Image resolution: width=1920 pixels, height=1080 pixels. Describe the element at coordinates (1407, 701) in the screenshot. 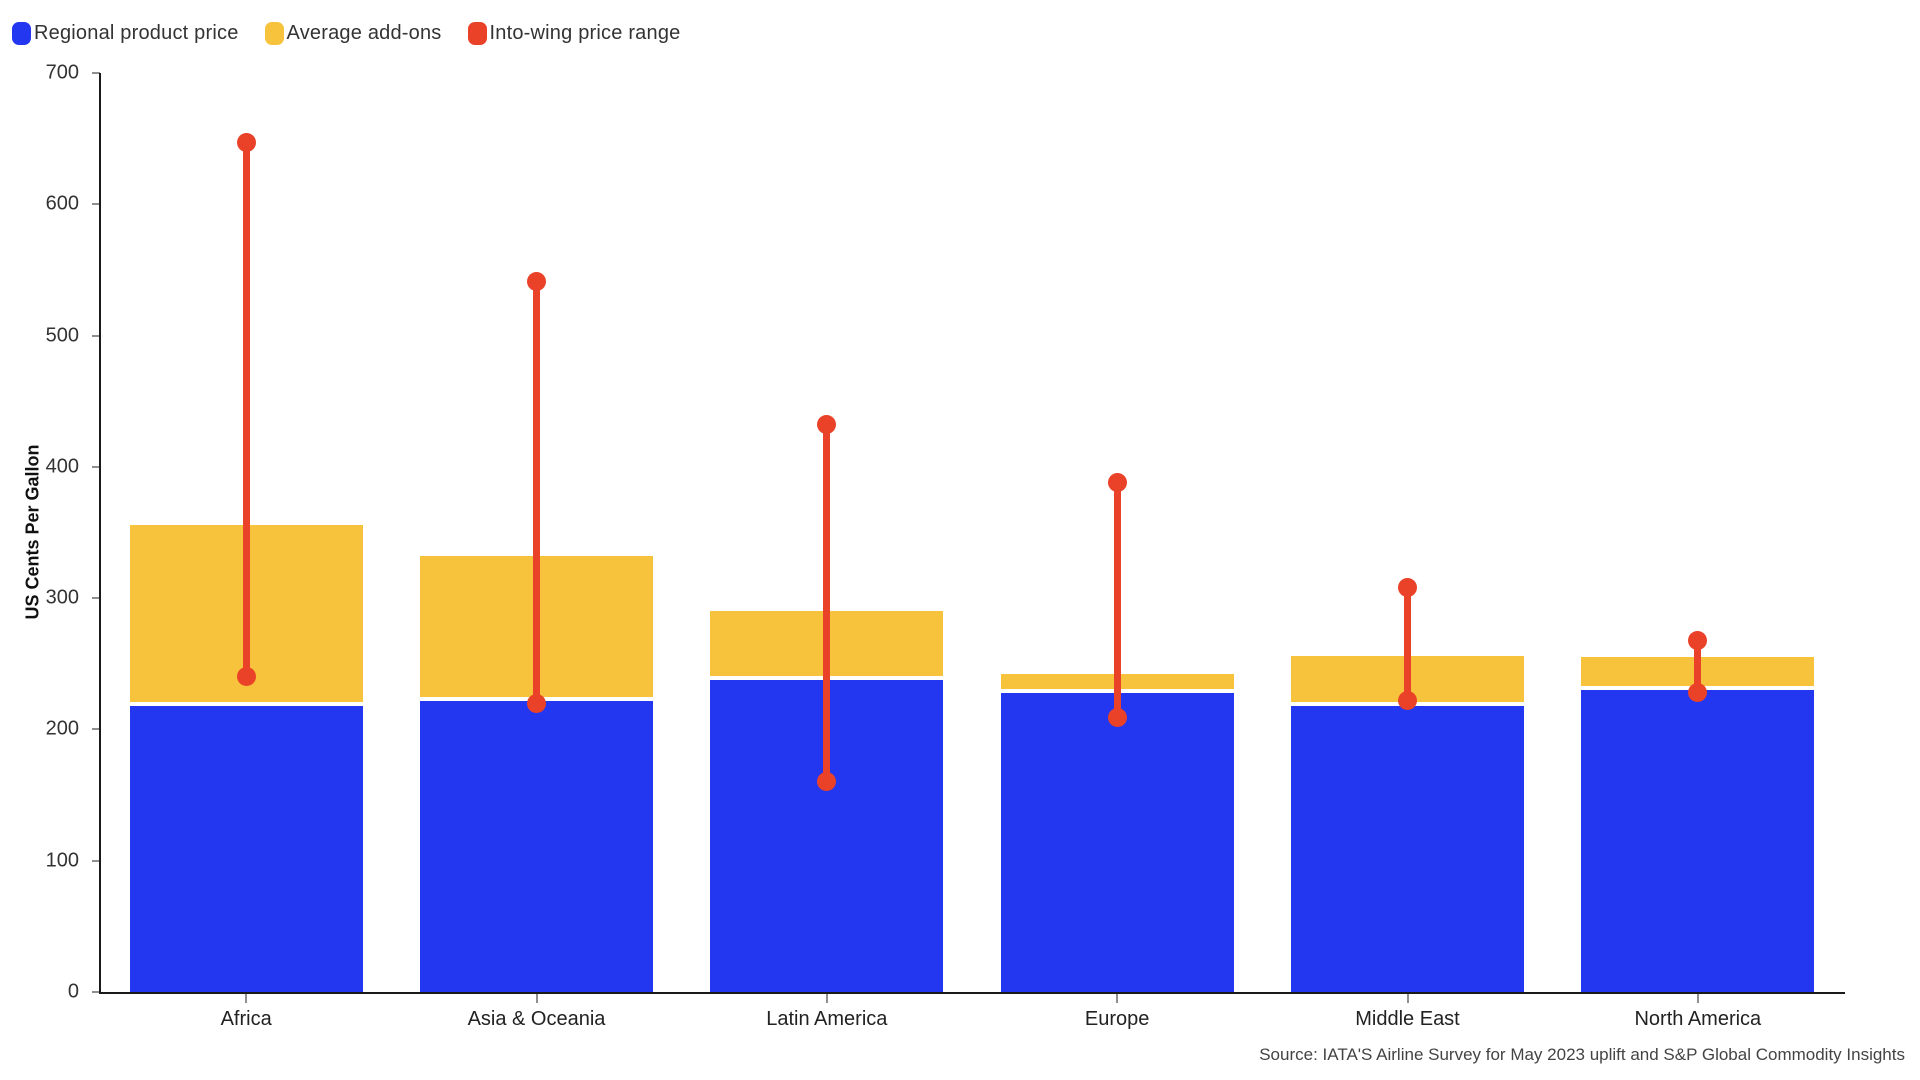

I see `range-dot-low-middle-east` at that location.